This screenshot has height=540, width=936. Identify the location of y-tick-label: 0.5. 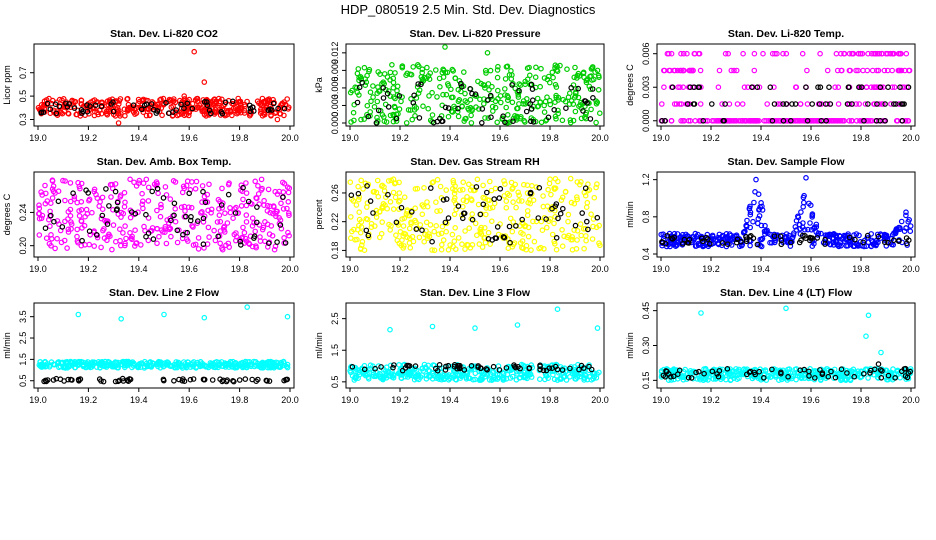
(23, 96).